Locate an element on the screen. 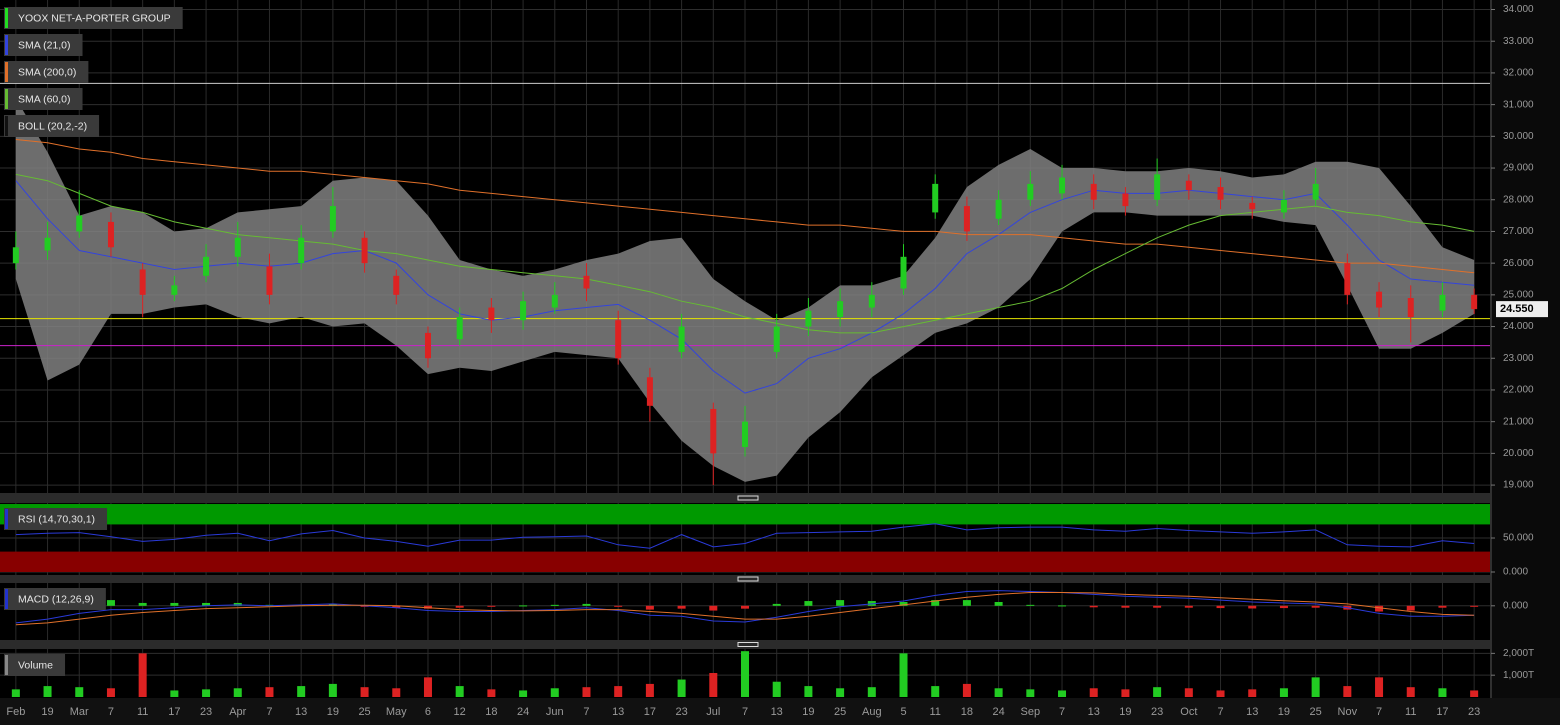  legend-item: SMA (21,0) is located at coordinates (43, 45).